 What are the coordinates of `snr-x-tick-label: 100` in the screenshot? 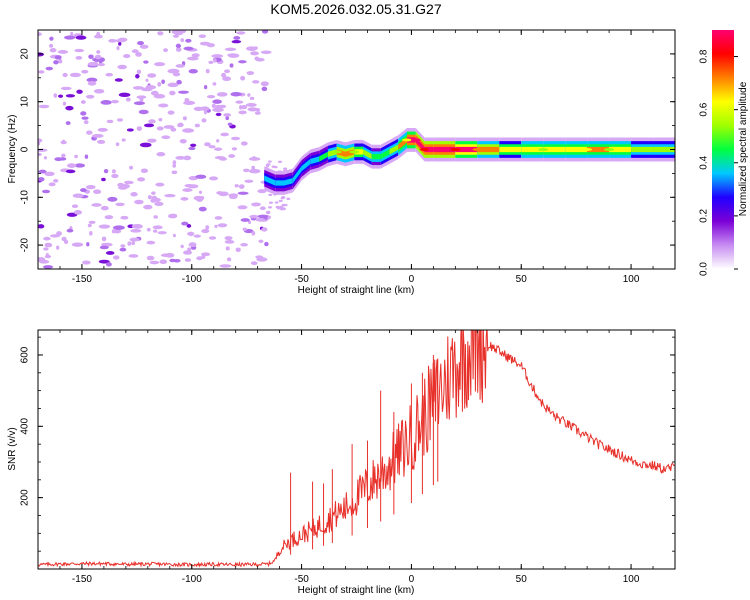 It's located at (631, 579).